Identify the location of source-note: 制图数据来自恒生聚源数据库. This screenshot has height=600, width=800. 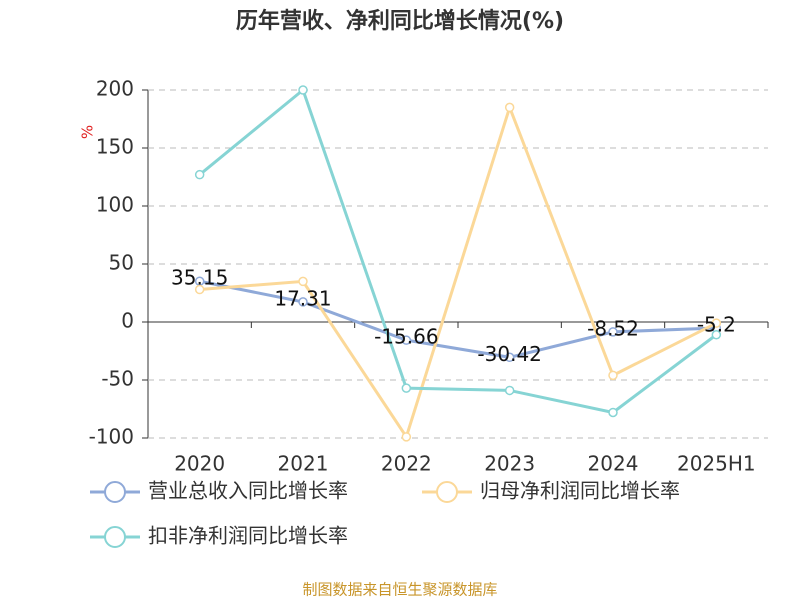
(399, 590).